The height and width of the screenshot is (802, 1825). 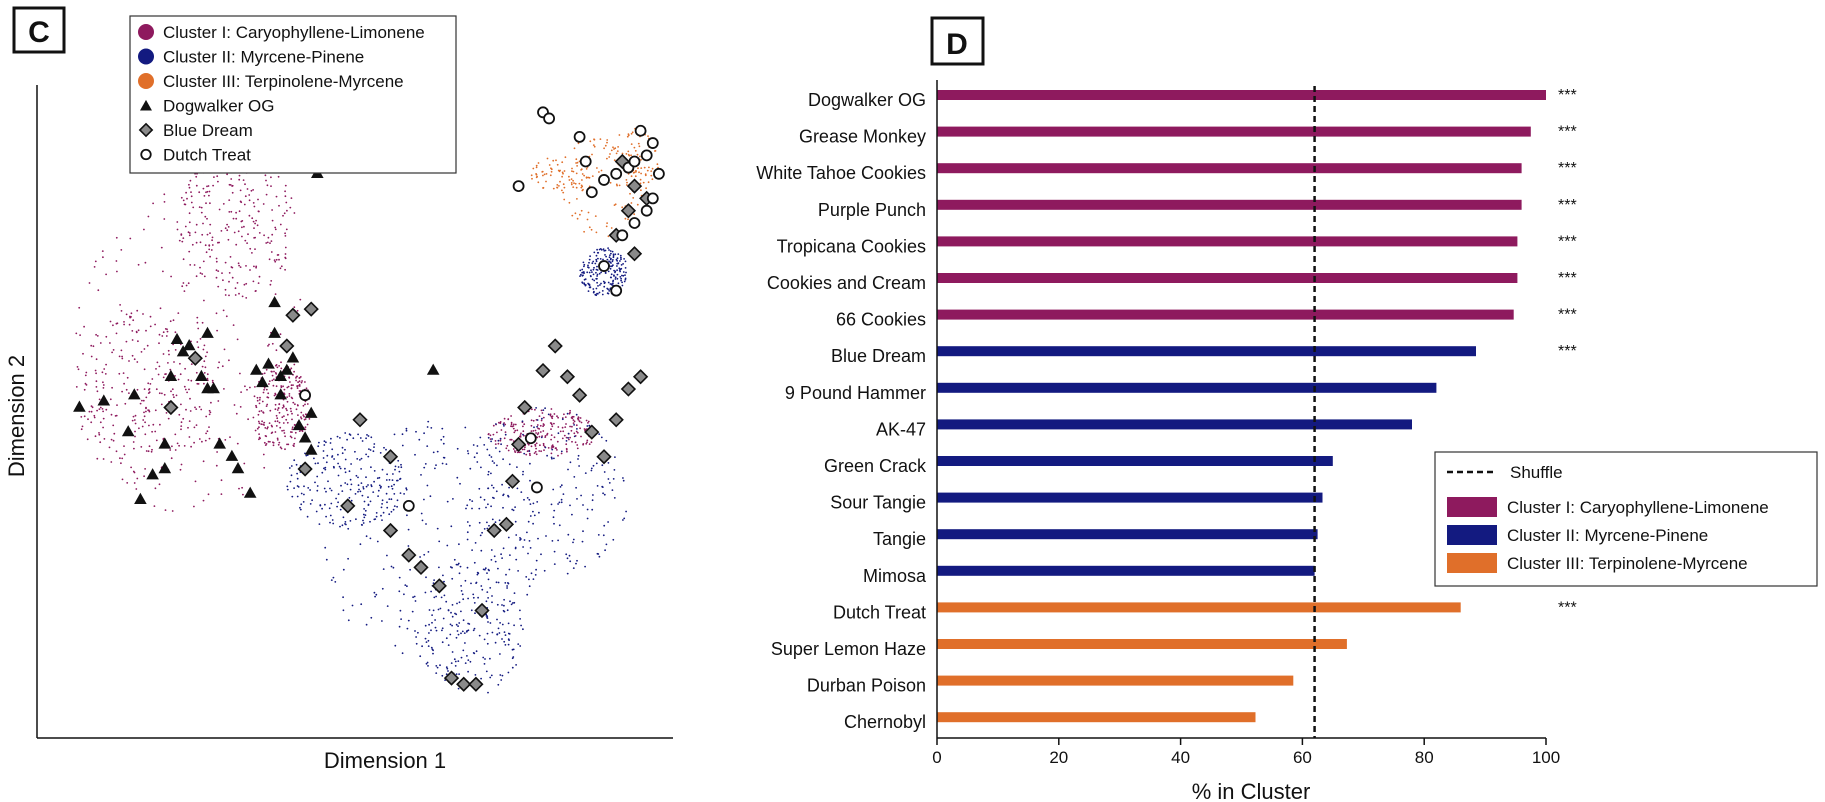 I want to click on legend-label: Cluster II: Myrcene-Pinene, so click(x=263, y=57).